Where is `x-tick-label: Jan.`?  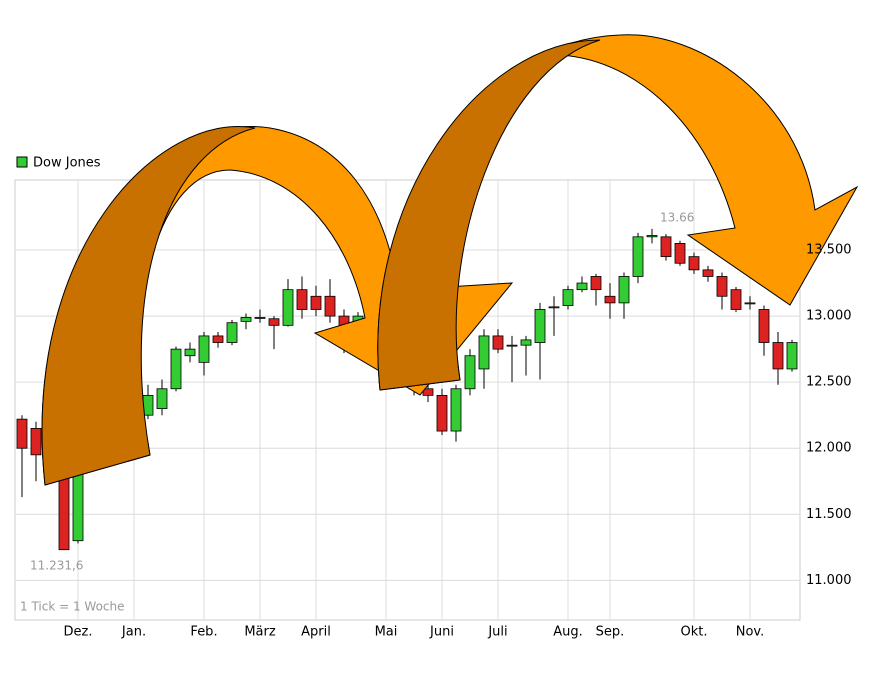 x-tick-label: Jan. is located at coordinates (133, 632).